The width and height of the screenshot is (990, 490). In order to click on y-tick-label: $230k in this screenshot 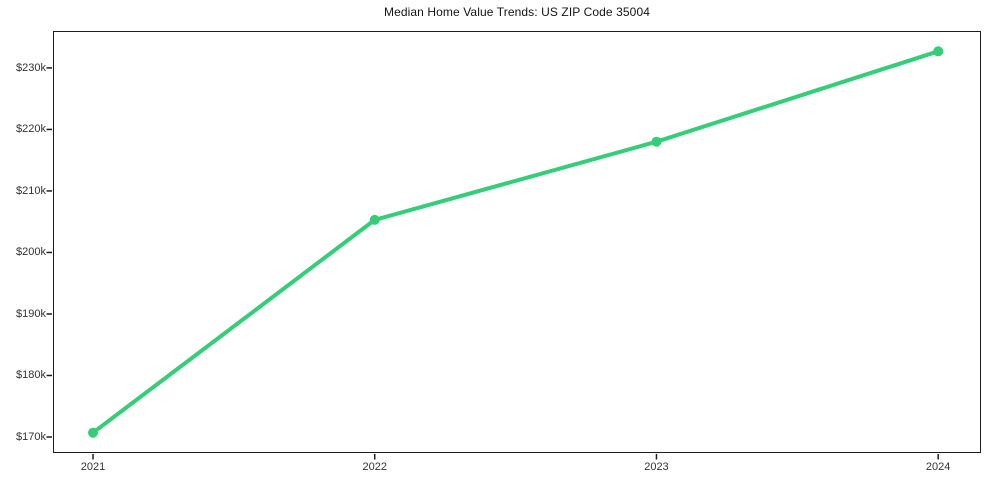, I will do `click(31, 67)`.